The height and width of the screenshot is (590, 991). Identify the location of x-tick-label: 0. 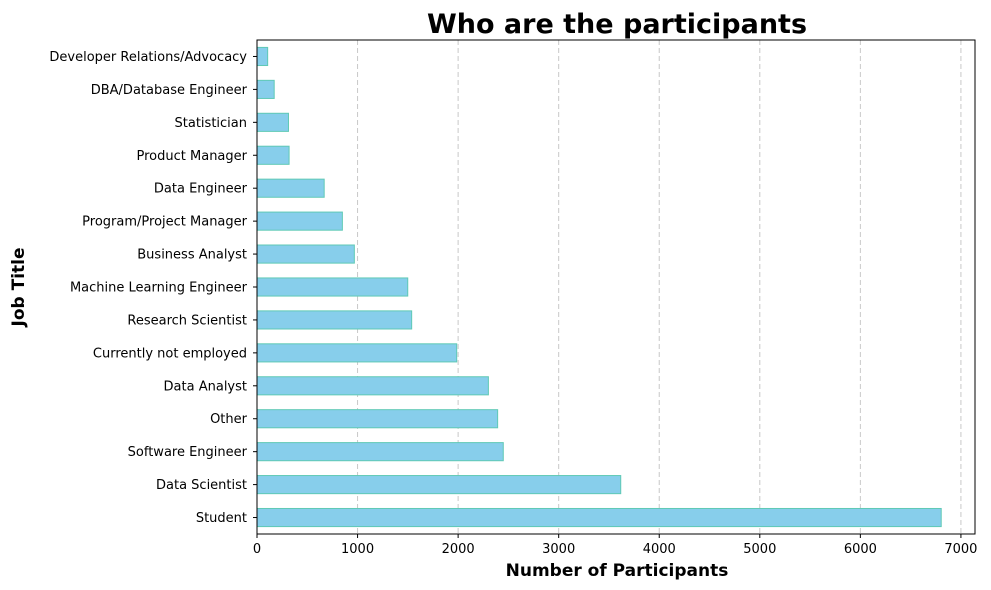
(257, 549).